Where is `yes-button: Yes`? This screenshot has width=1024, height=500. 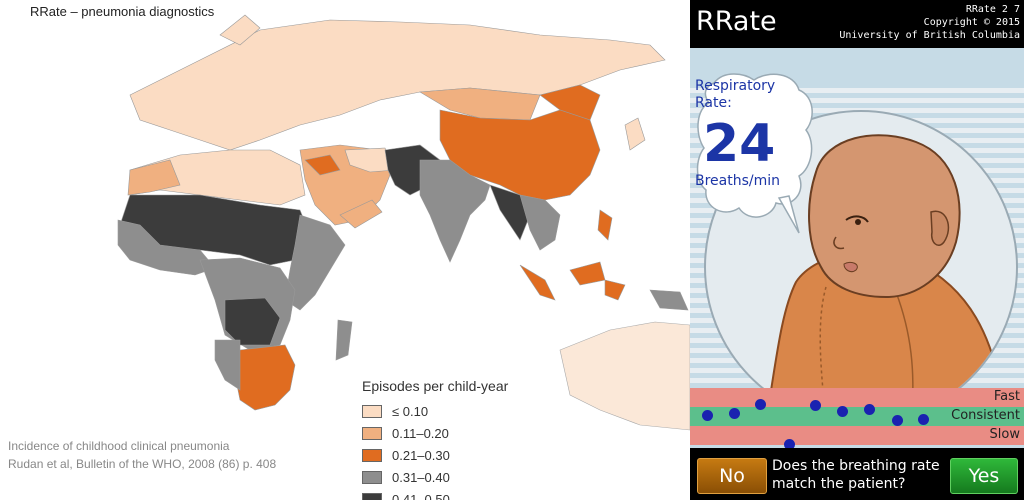 yes-button: Yes is located at coordinates (984, 476).